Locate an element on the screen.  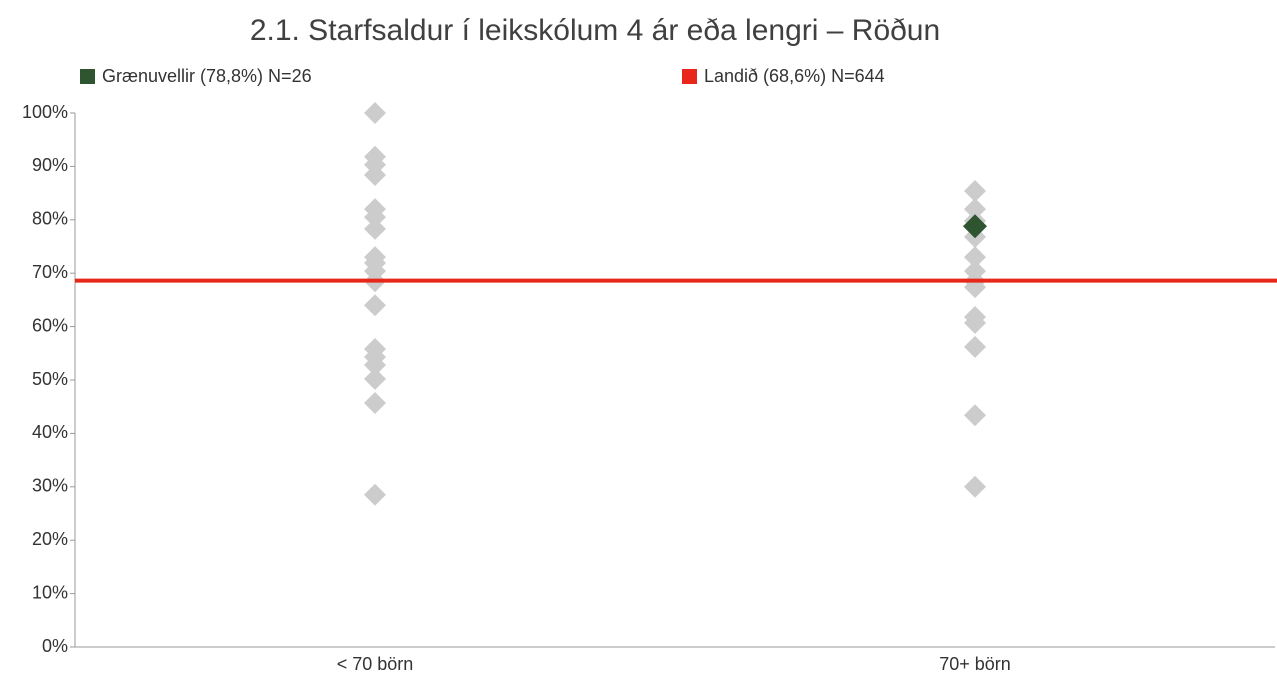
y-tick-label: 30% is located at coordinates (50, 486).